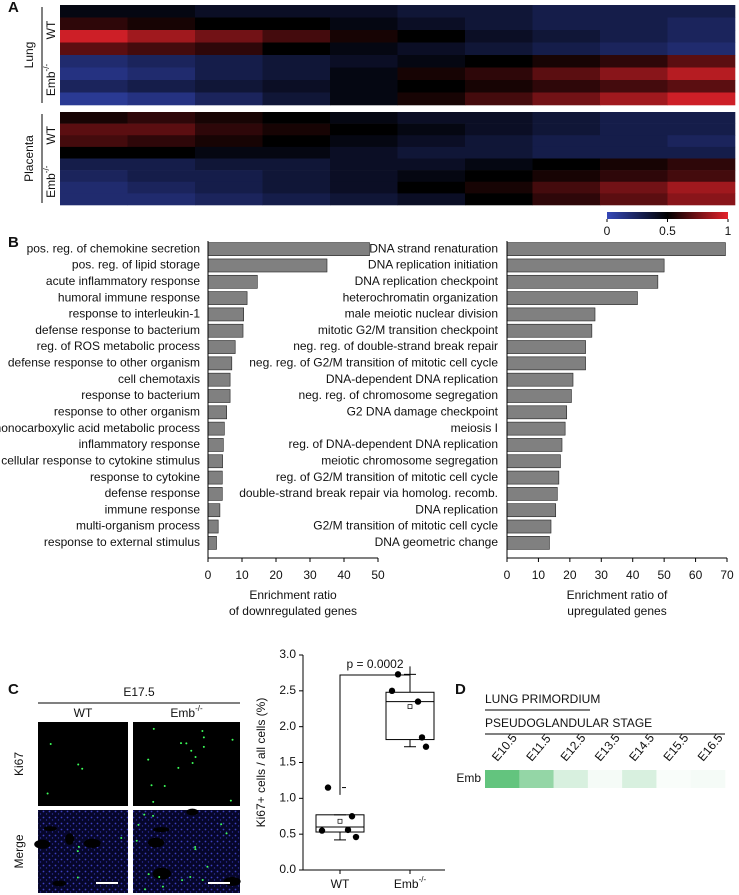  What do you see at coordinates (29, 55) in the screenshot?
I see `panel-row-label: Lung` at bounding box center [29, 55].